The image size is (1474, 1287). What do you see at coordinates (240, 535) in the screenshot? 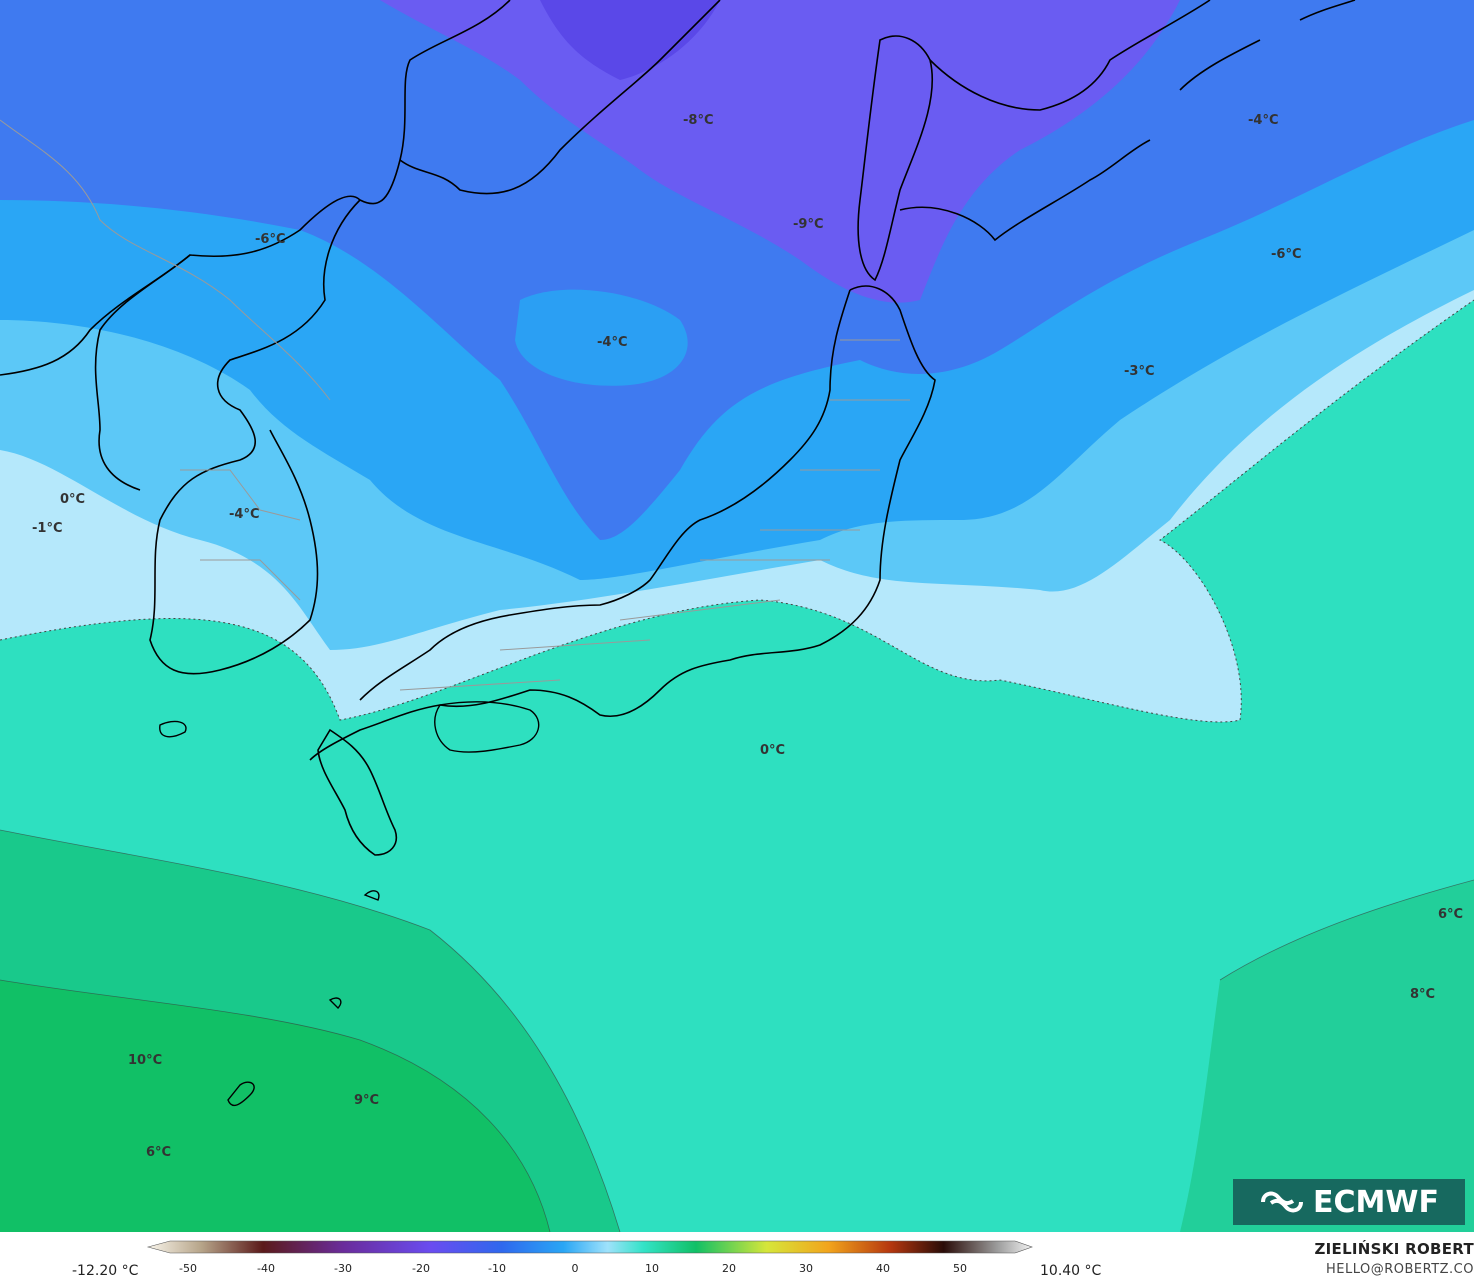
I see `border-line-korea-provinces` at bounding box center [240, 535].